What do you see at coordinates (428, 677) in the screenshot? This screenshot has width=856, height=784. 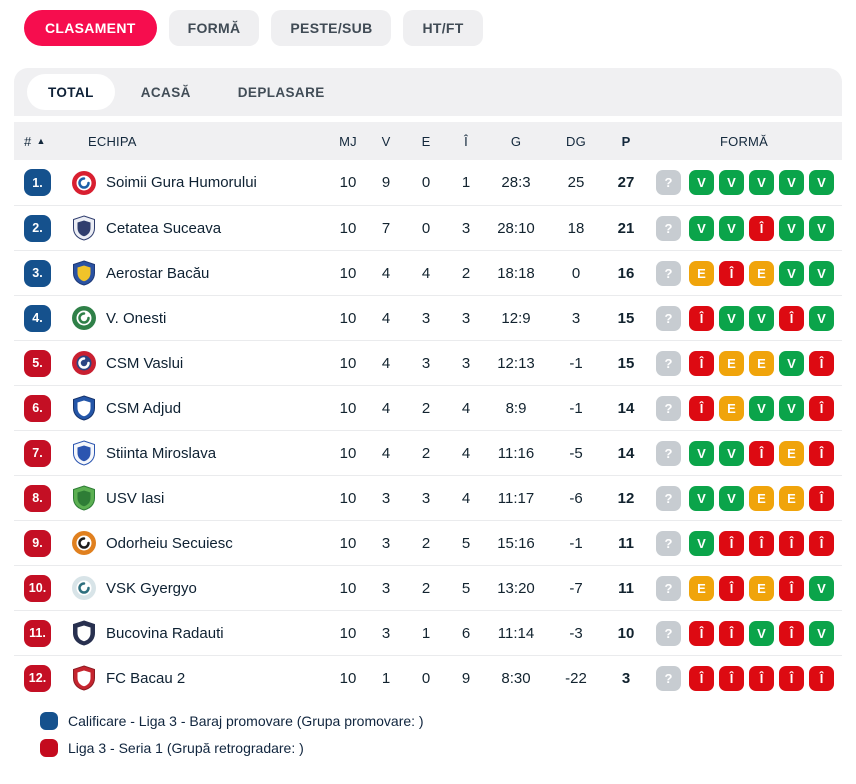 I see `table-row: 12. FC Bacau 2 10 1 0 9 8:30 -22 3? Î Î Î Î Î` at bounding box center [428, 677].